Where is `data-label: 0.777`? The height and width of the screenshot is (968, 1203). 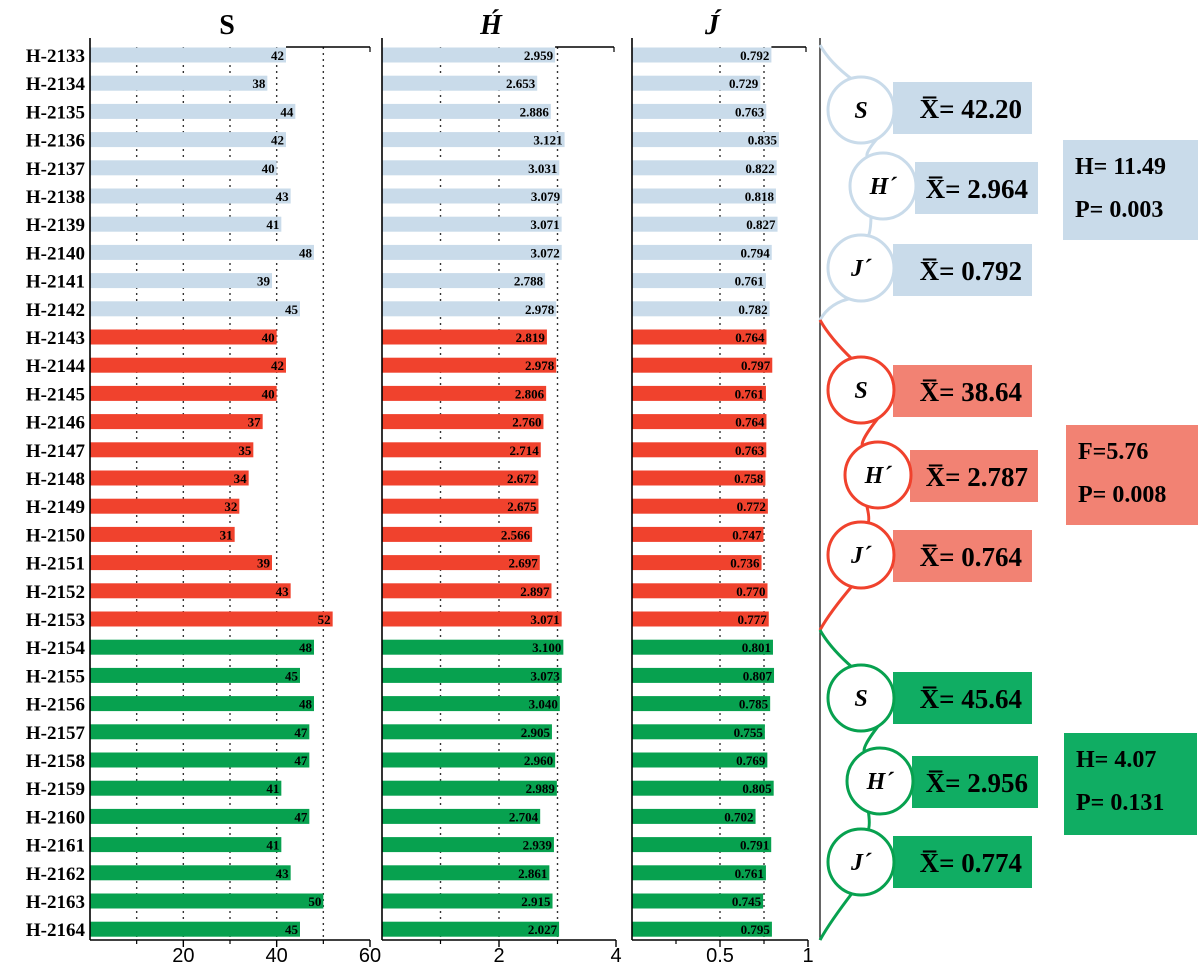
data-label: 0.777 is located at coordinates (753, 619).